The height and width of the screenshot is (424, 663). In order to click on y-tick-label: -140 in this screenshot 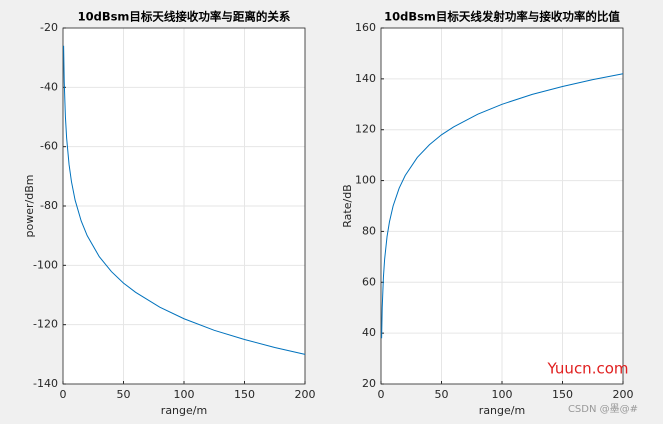, I will do `click(45, 383)`.